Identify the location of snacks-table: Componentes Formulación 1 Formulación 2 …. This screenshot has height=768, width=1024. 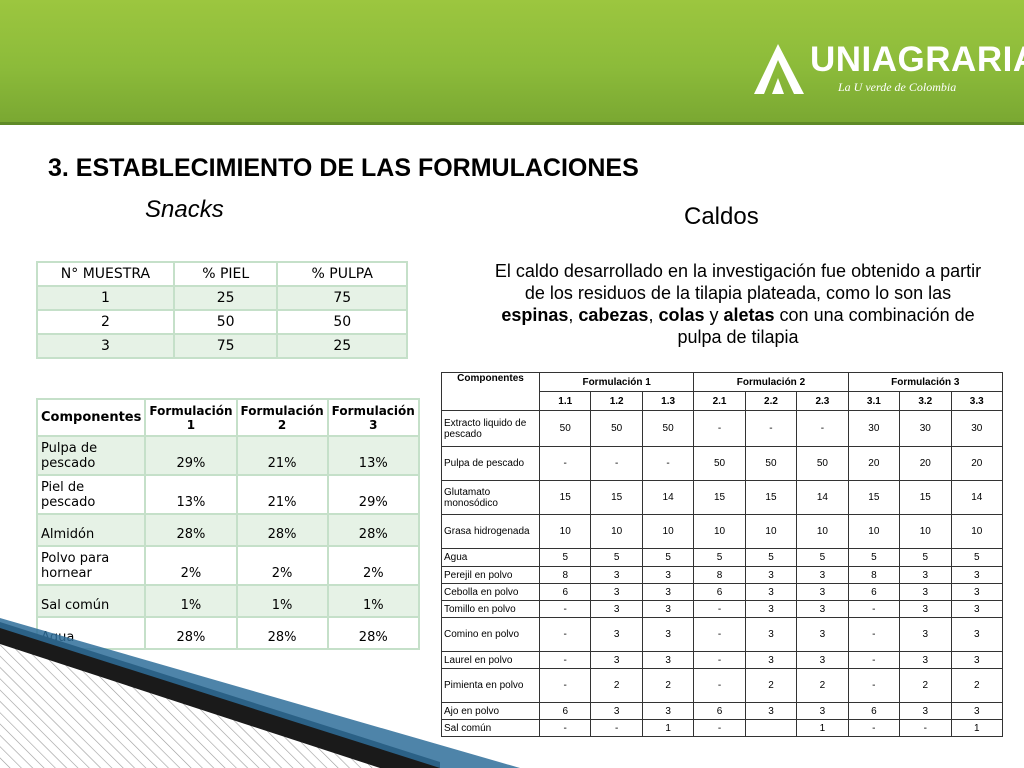
(227, 524).